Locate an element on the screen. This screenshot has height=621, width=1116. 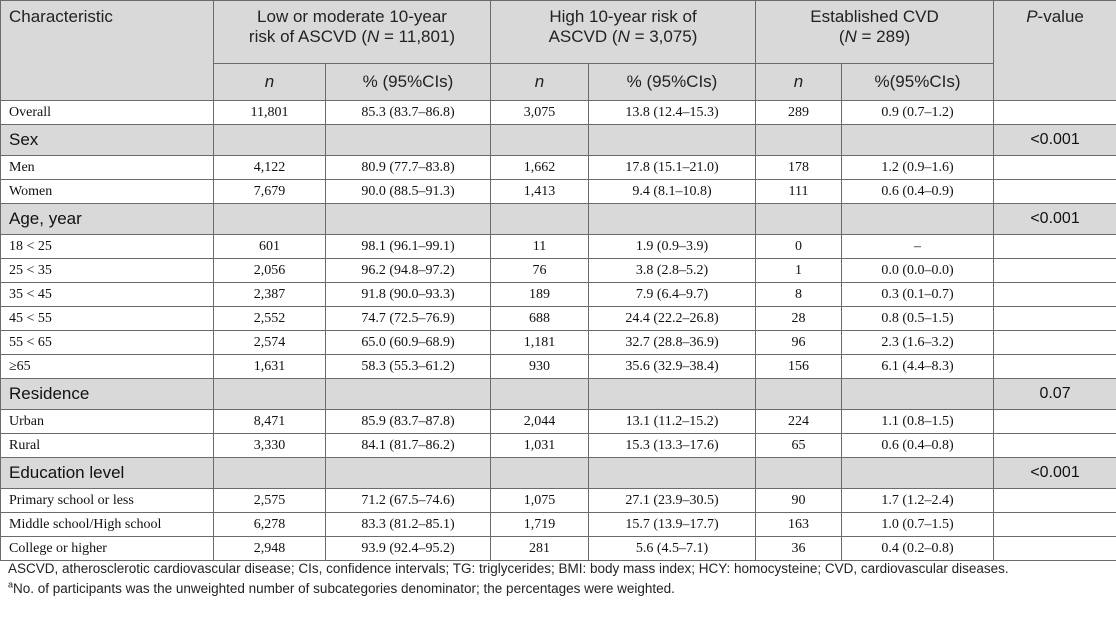
section-row: Sex <0.001 is located at coordinates (558, 140).